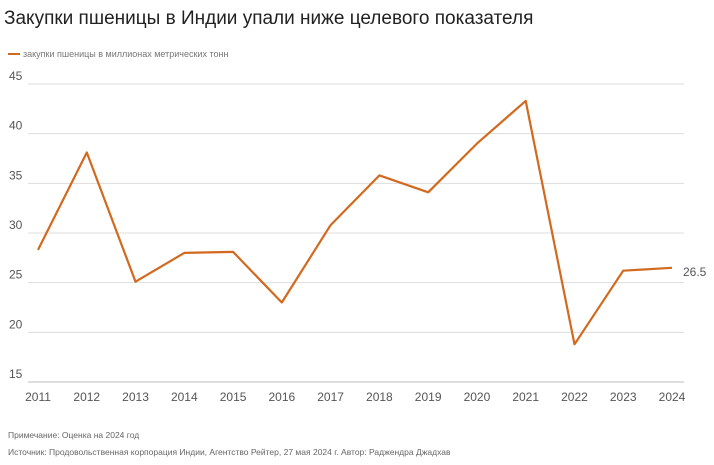  I want to click on y-tick-label: 25, so click(16, 275).